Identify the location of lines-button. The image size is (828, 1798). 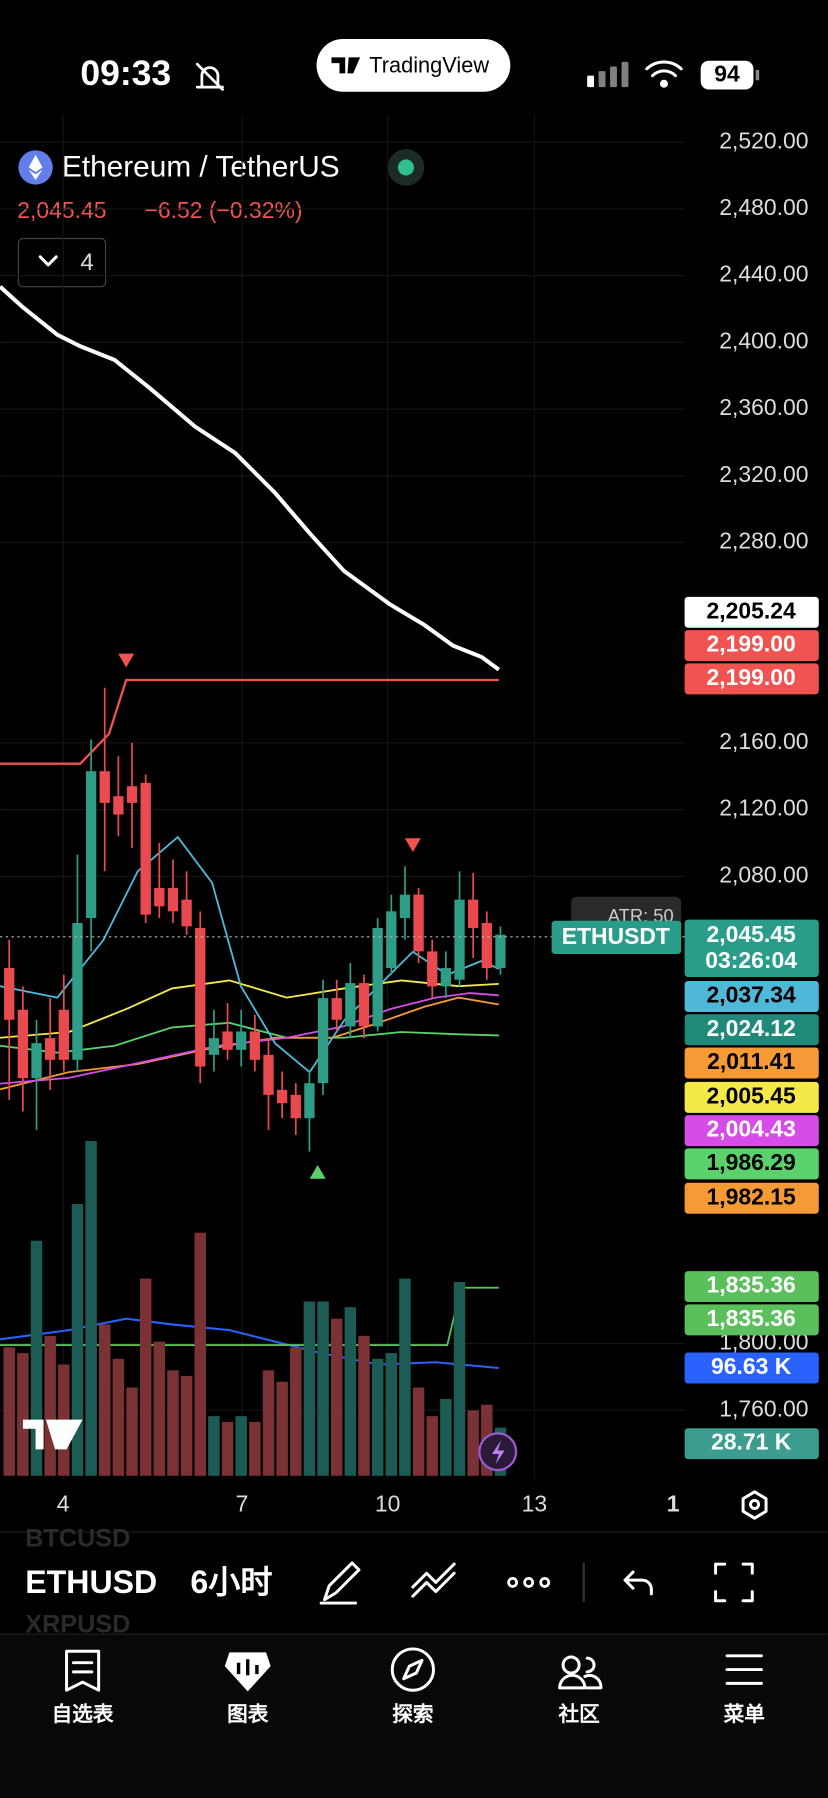
(433, 1580).